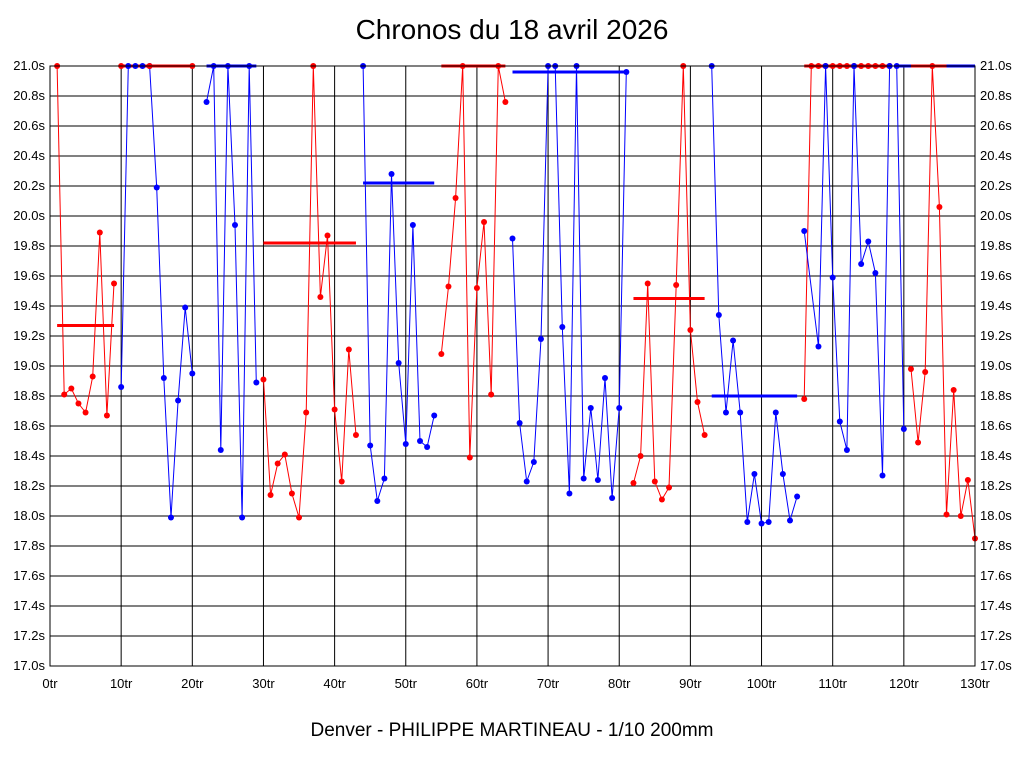  What do you see at coordinates (832, 683) in the screenshot?
I see `x-tick-label: 110tr` at bounding box center [832, 683].